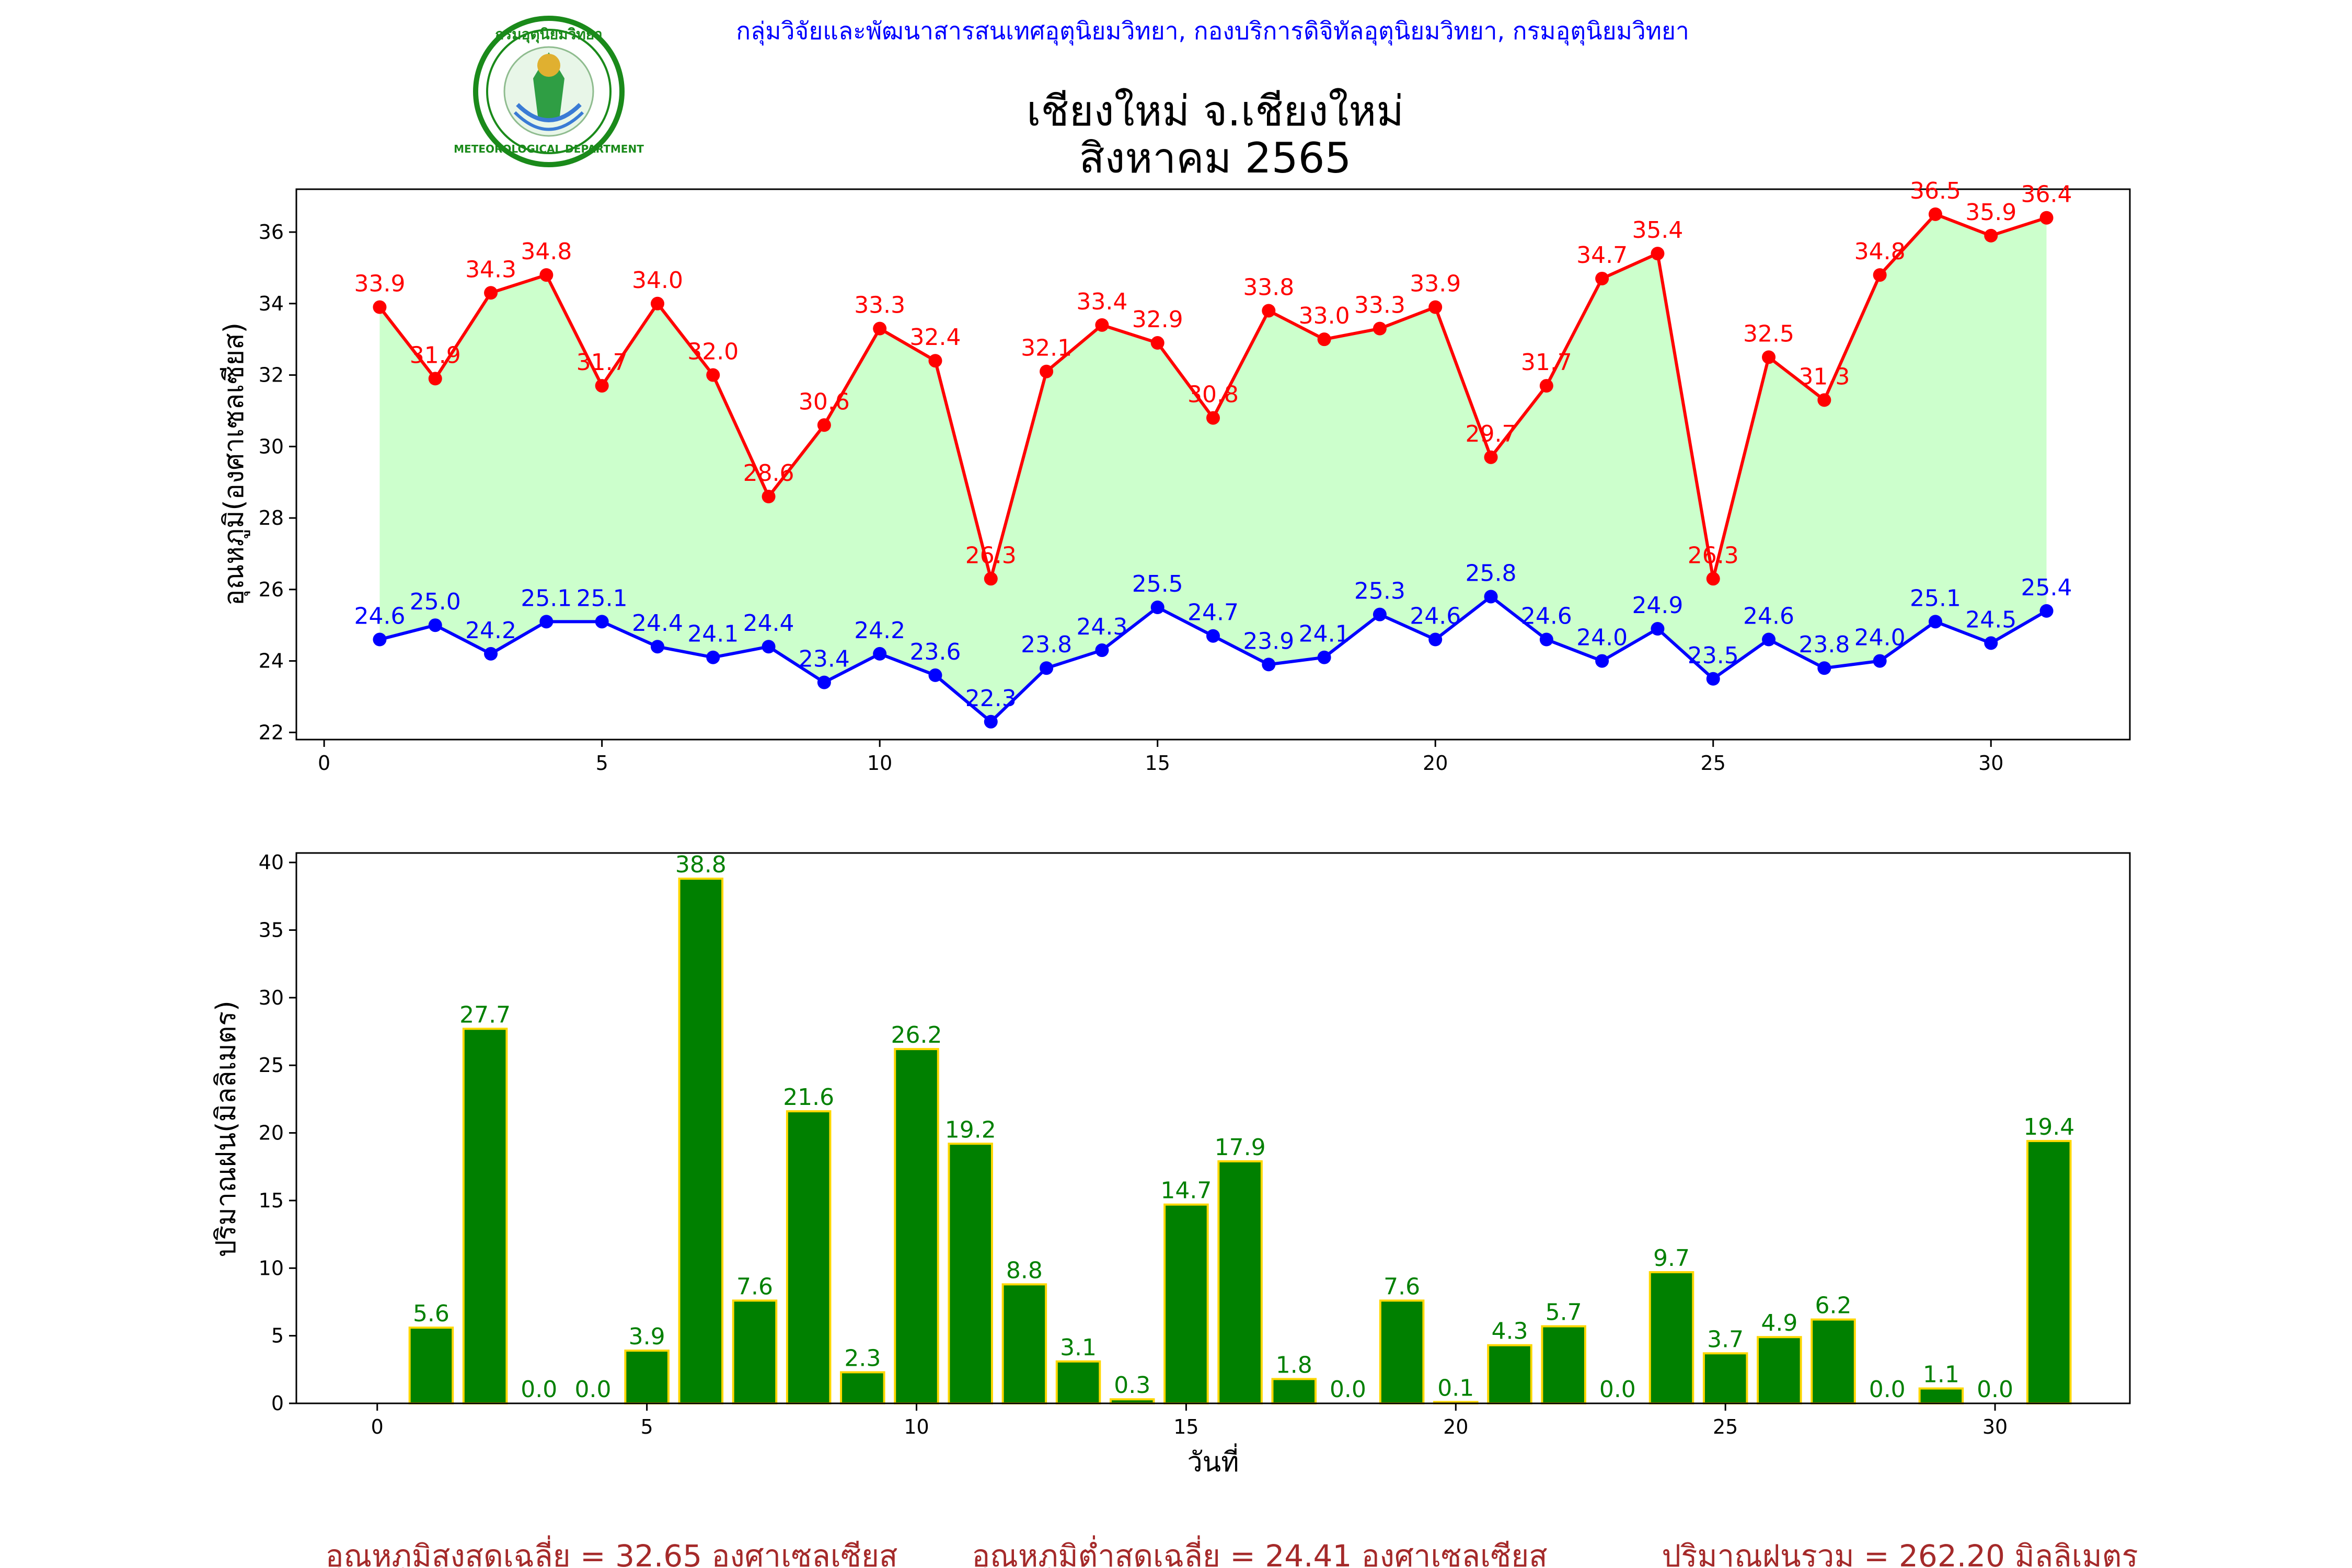 This screenshot has width=2352, height=1568. I want to click on rainfall-x-tick-label: 20, so click(1455, 1426).